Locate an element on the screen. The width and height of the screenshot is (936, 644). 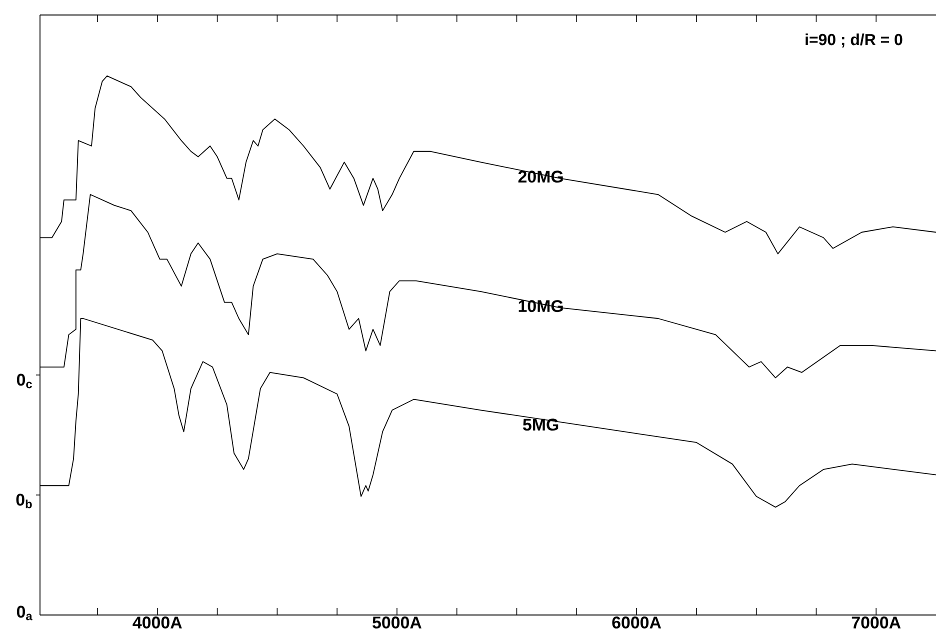
text: i=90 ; d/R = 0 is located at coordinates (854, 41).